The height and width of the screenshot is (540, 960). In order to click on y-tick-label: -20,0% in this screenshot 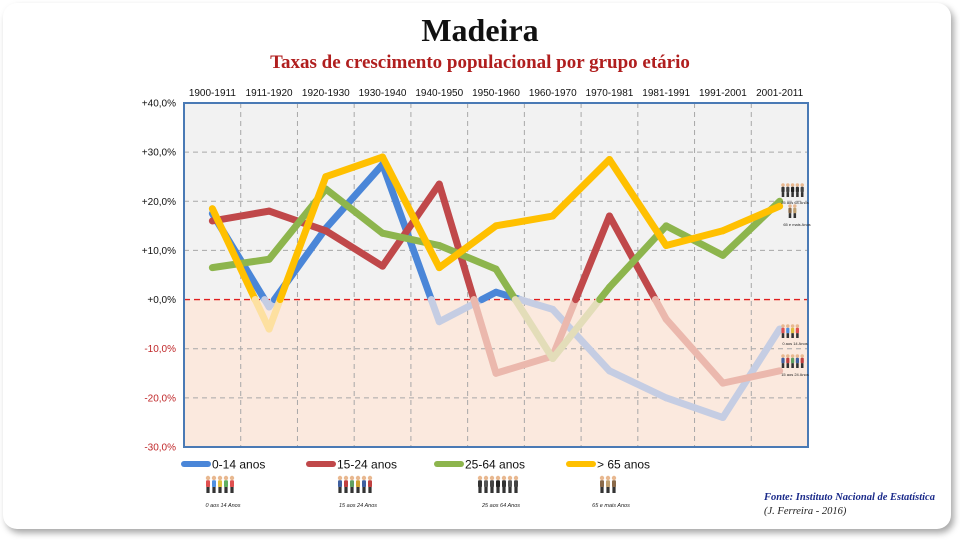, I will do `click(160, 398)`.